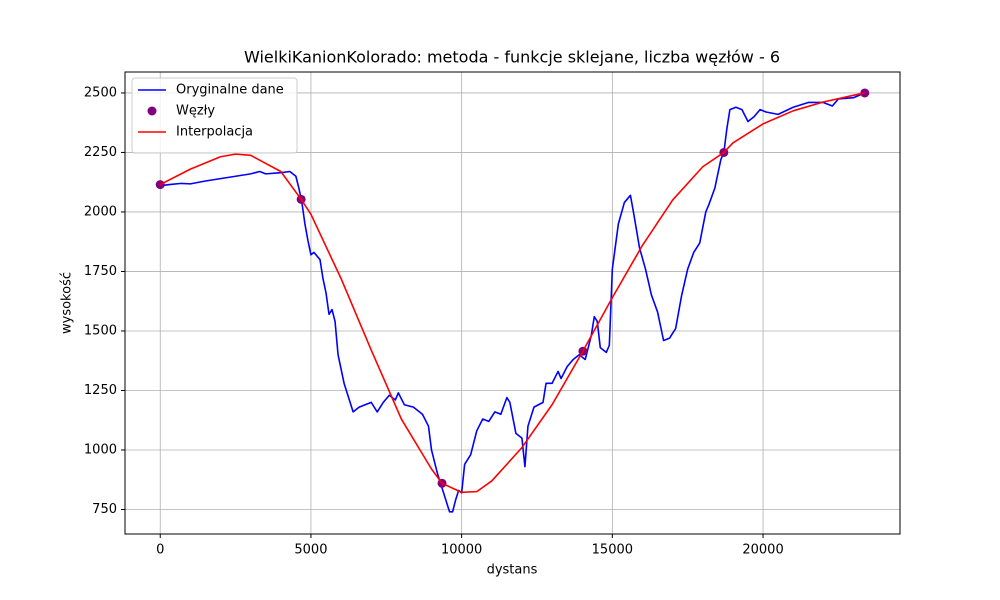  What do you see at coordinates (214, 132) in the screenshot?
I see `legend-label: Interpolacja` at bounding box center [214, 132].